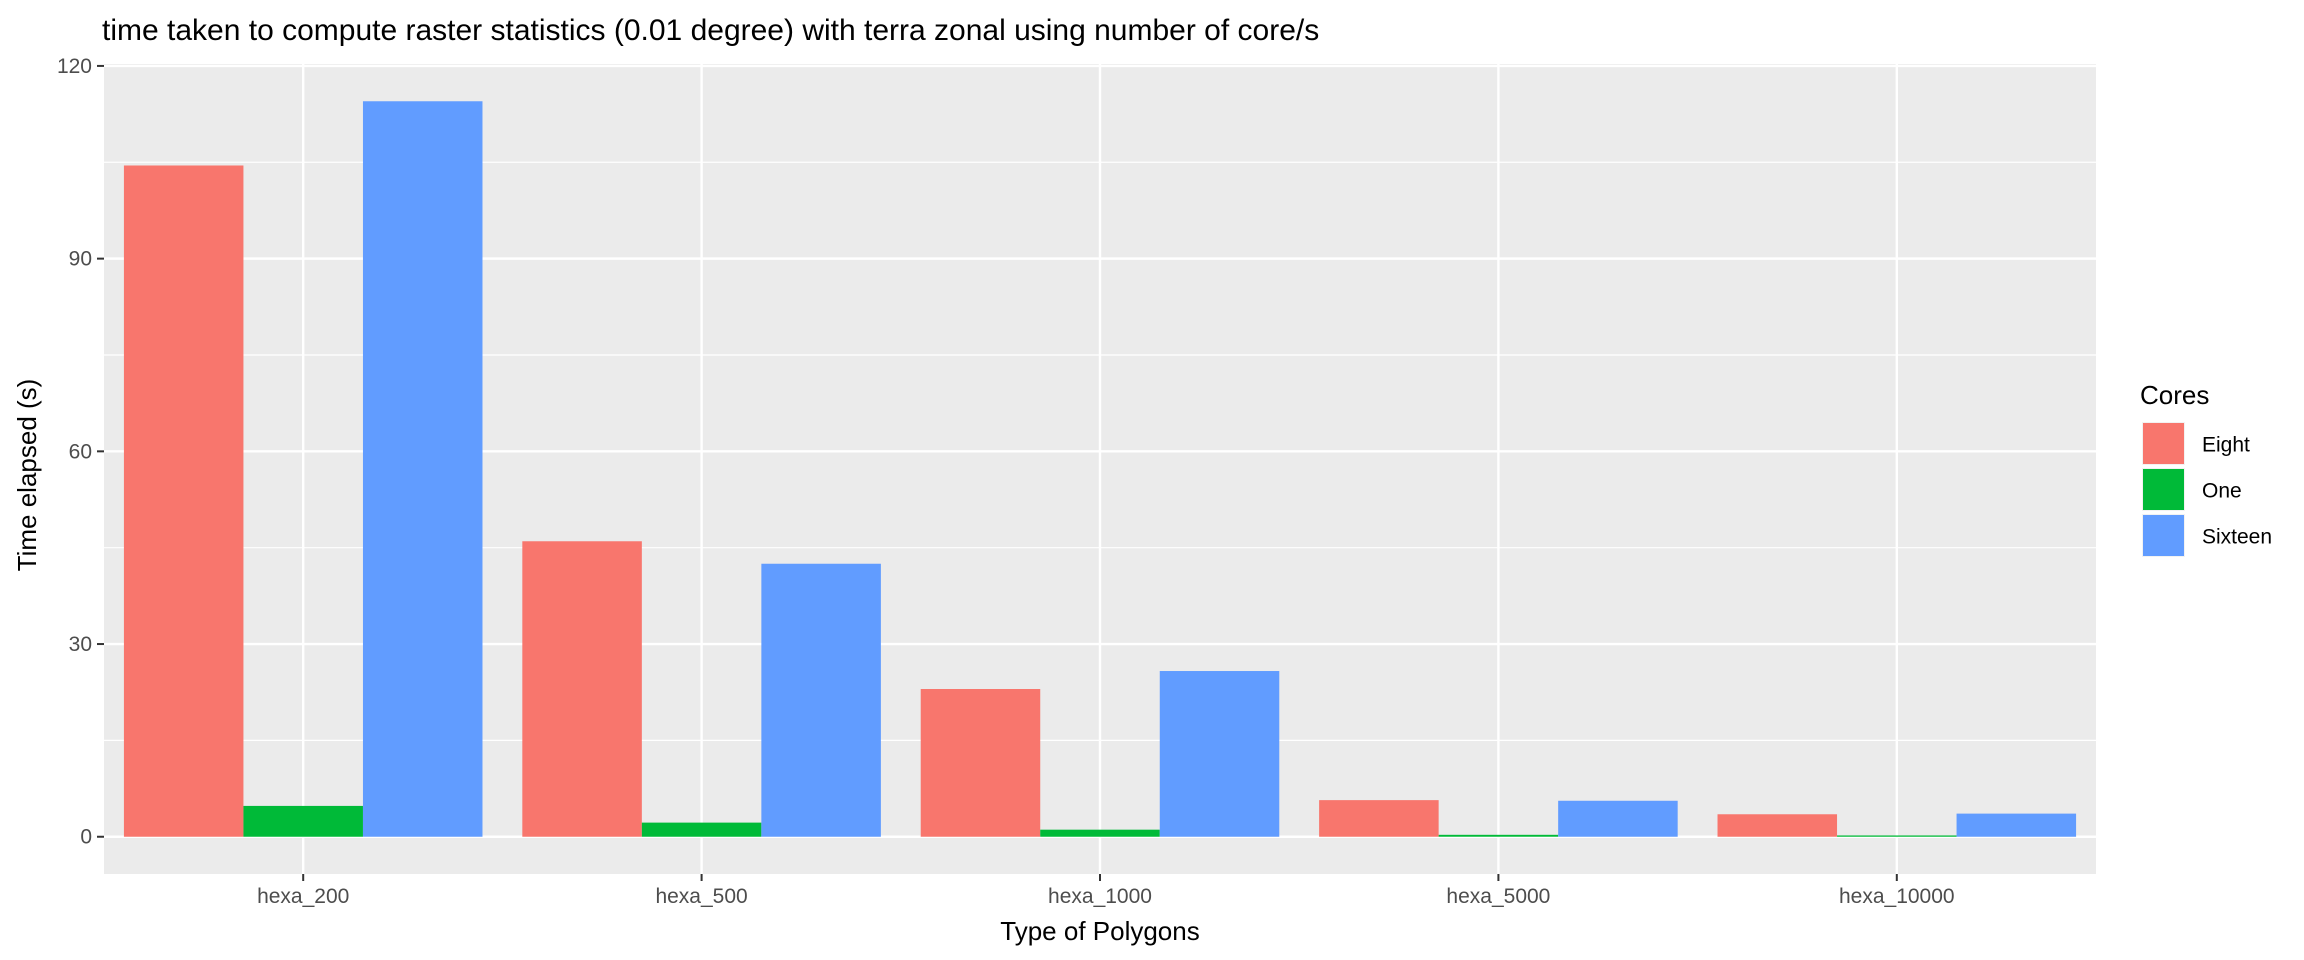 The image size is (2304, 960). I want to click on legend-key-one, so click(2163, 489).